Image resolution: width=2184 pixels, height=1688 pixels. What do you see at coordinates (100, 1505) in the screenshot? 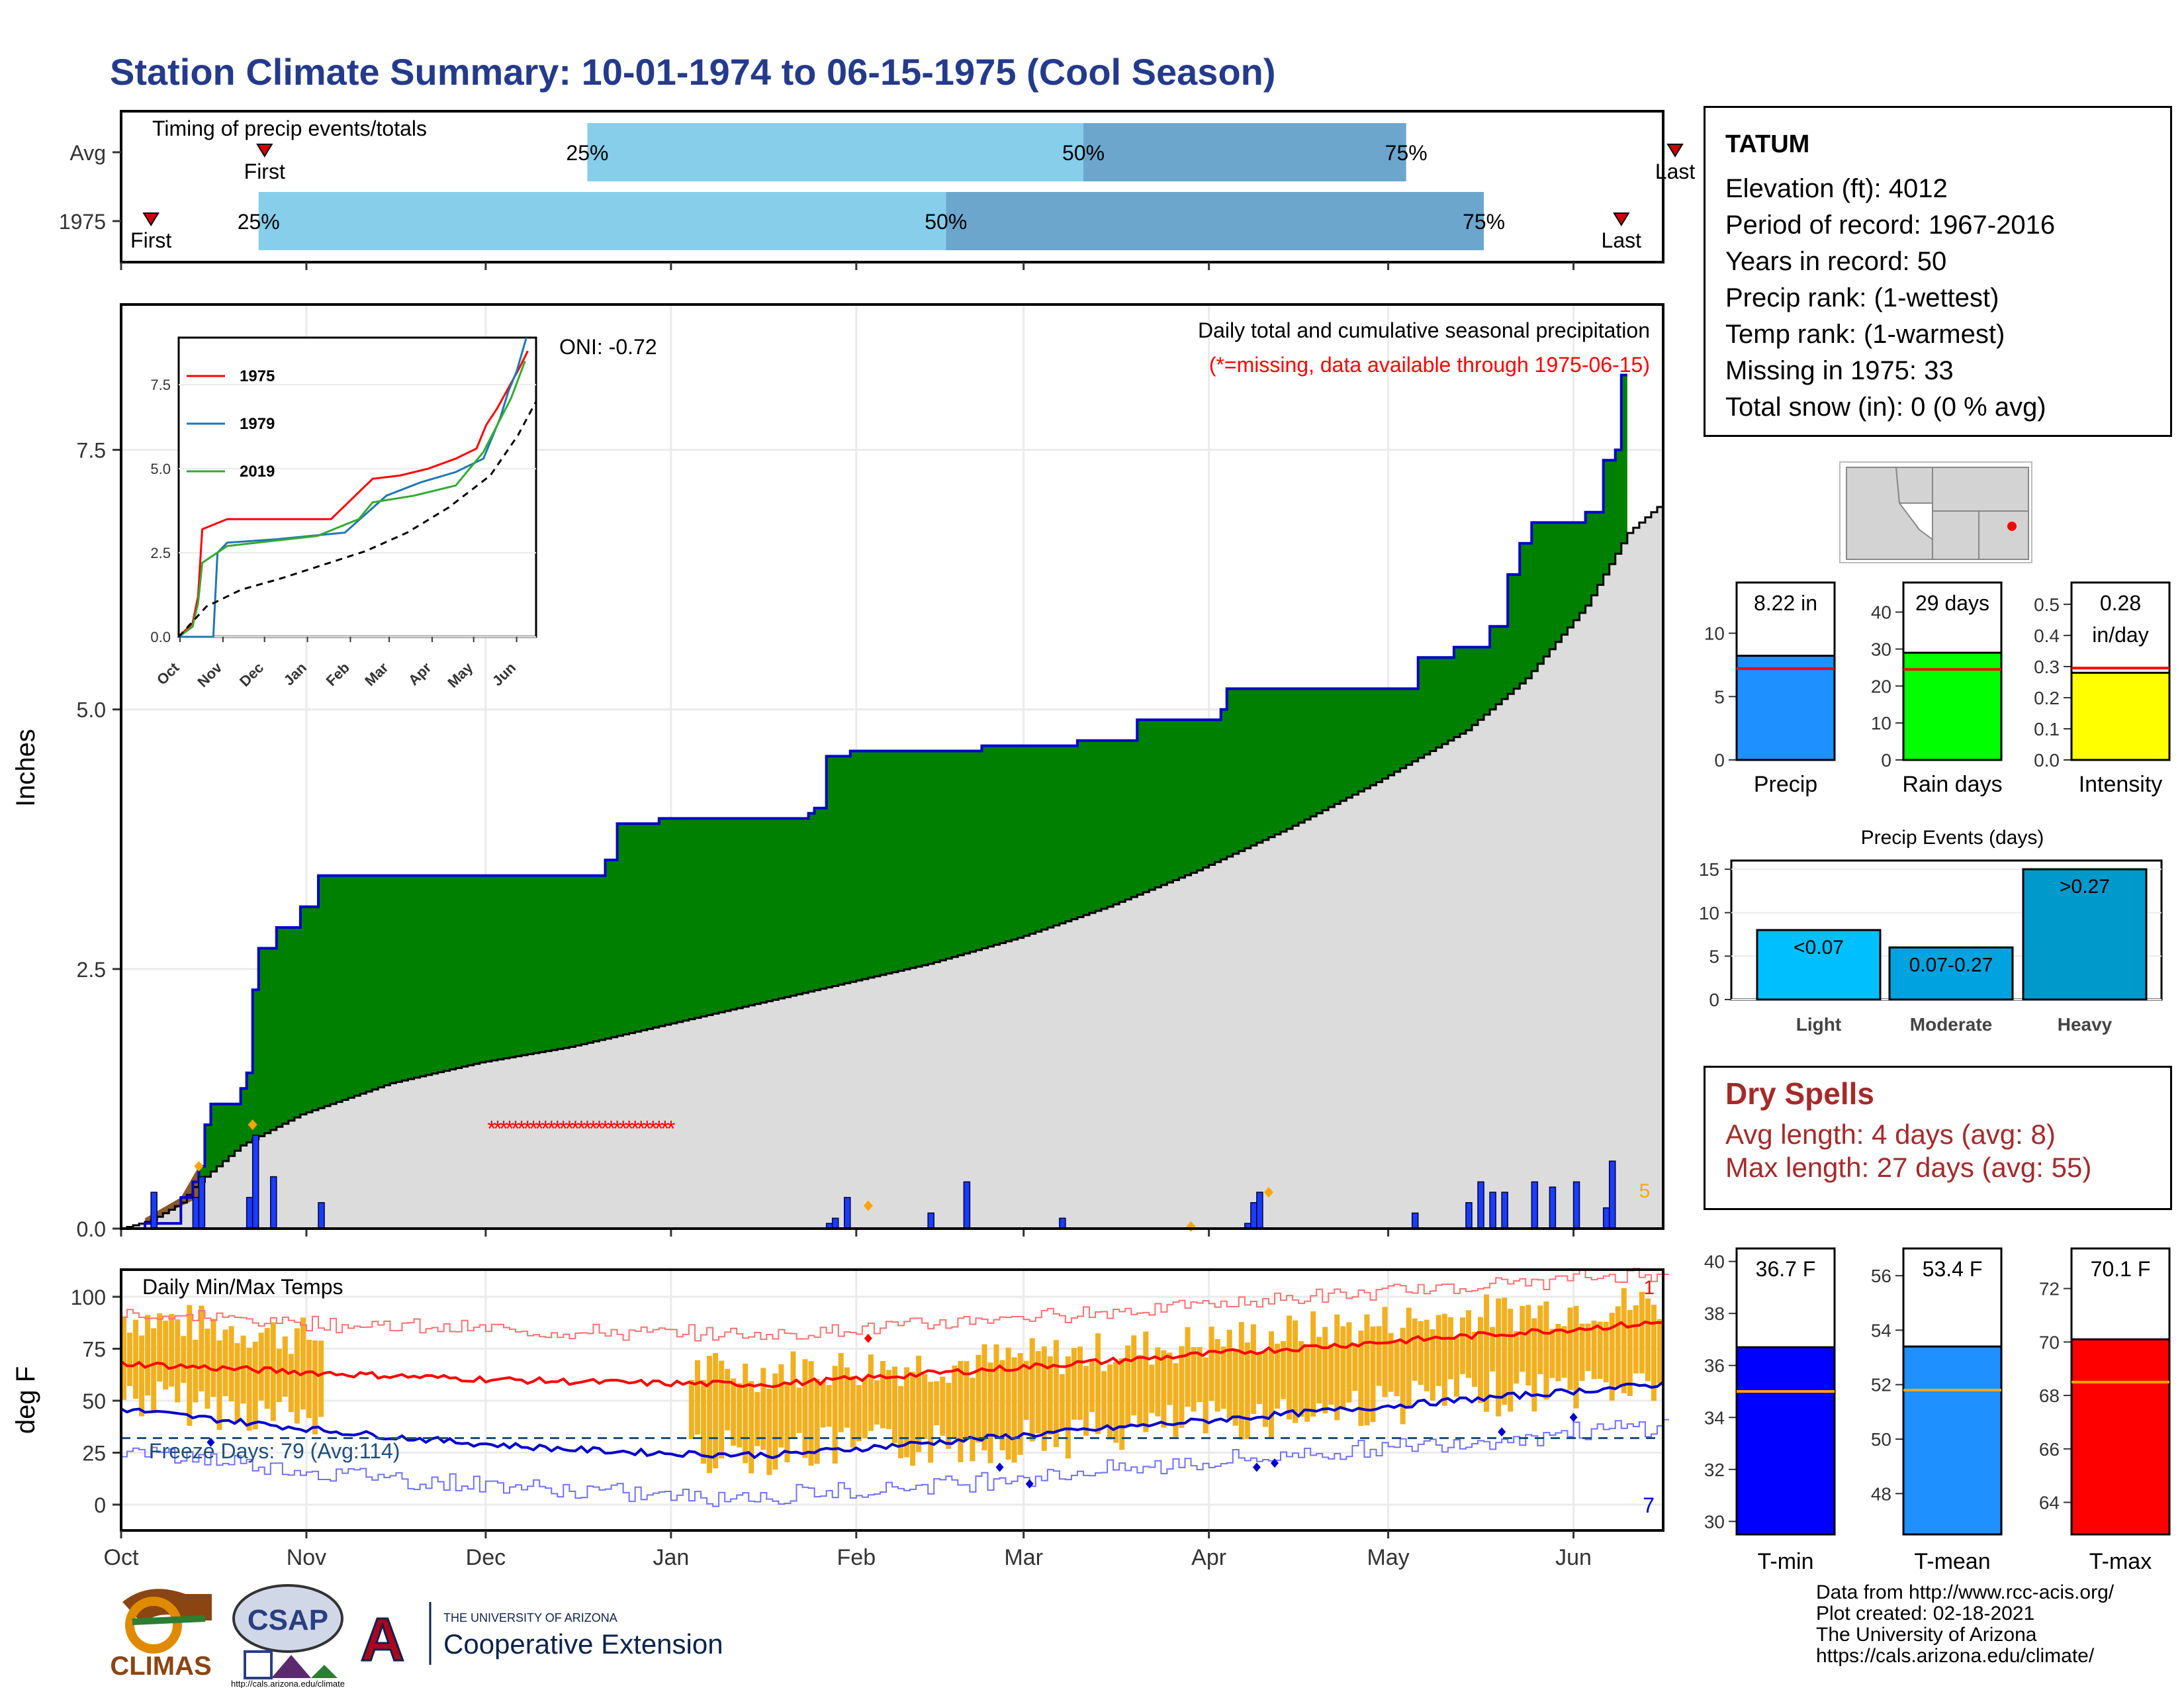
I see `y-tick-label: 0` at bounding box center [100, 1505].